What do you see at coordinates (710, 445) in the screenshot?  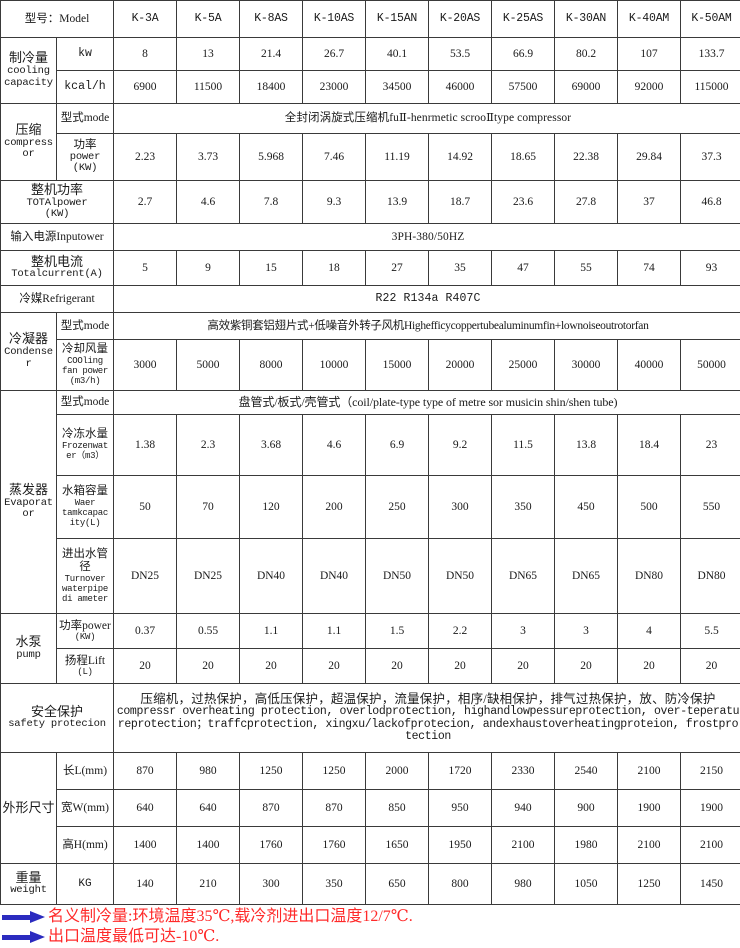 I see `data-cell: 23` at bounding box center [710, 445].